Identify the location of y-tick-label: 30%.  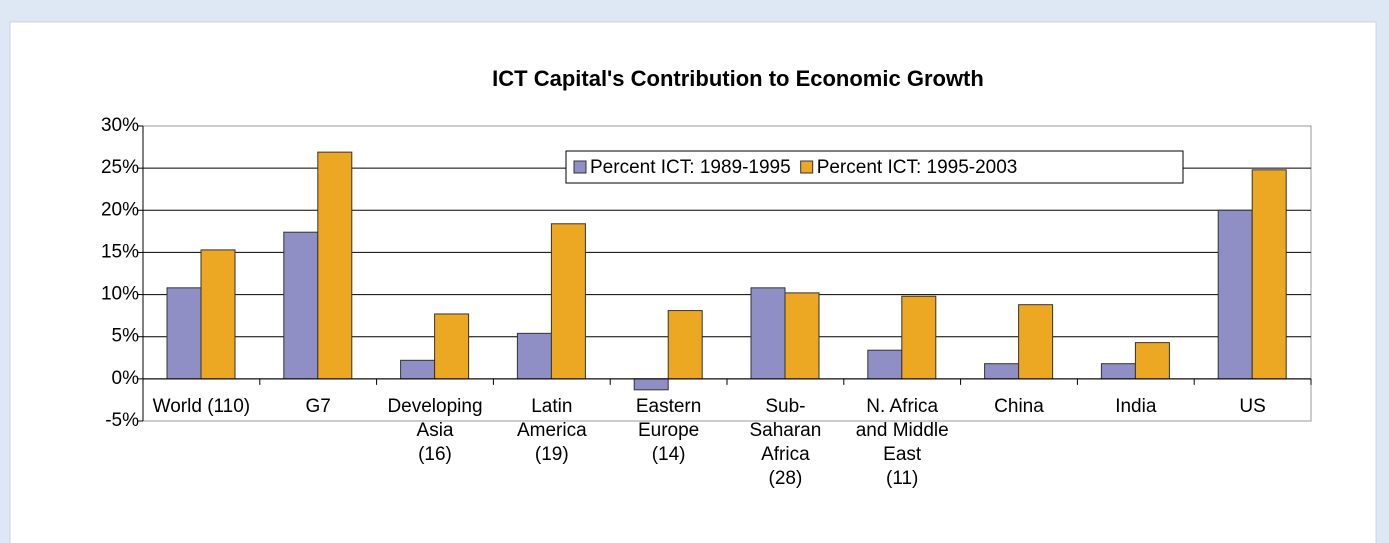
(120, 125).